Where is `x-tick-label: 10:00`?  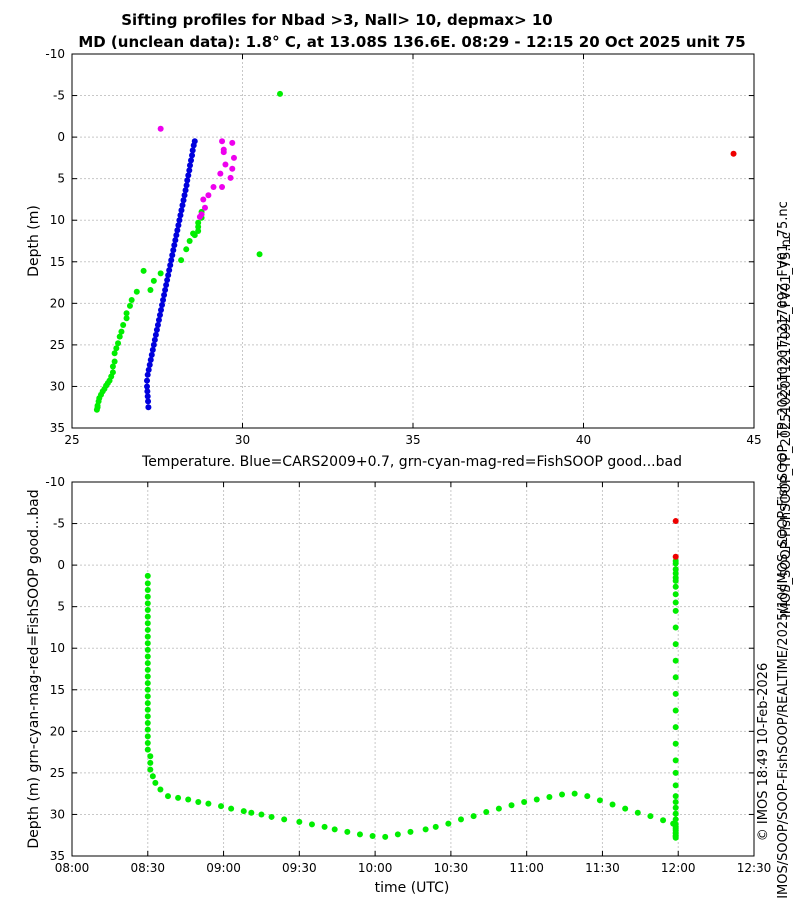 x-tick-label: 10:00 is located at coordinates (375, 868).